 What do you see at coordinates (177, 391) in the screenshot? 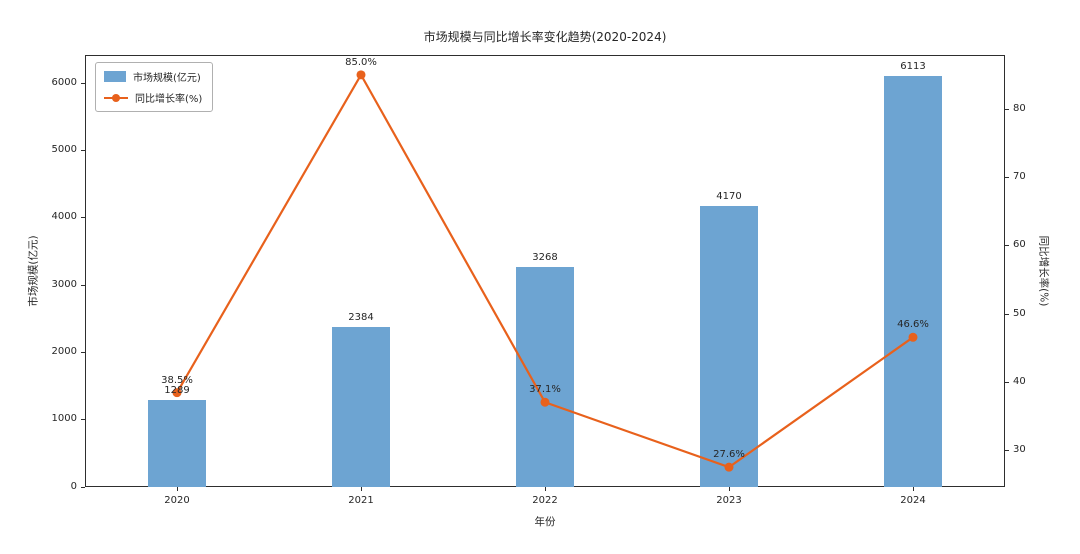
I see `bar-value-label: 1289` at bounding box center [177, 391].